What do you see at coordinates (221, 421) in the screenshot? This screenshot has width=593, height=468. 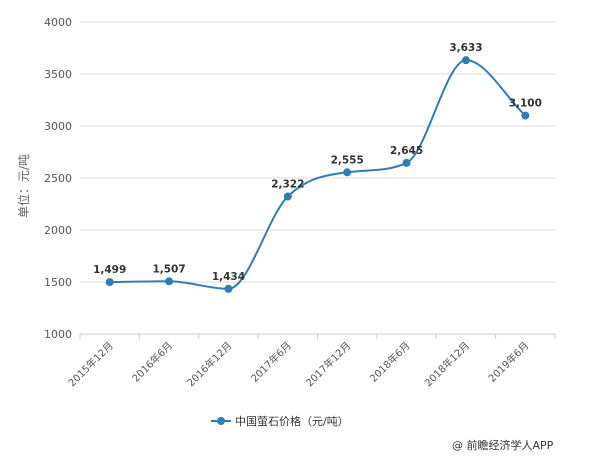 I see `legend-marker` at bounding box center [221, 421].